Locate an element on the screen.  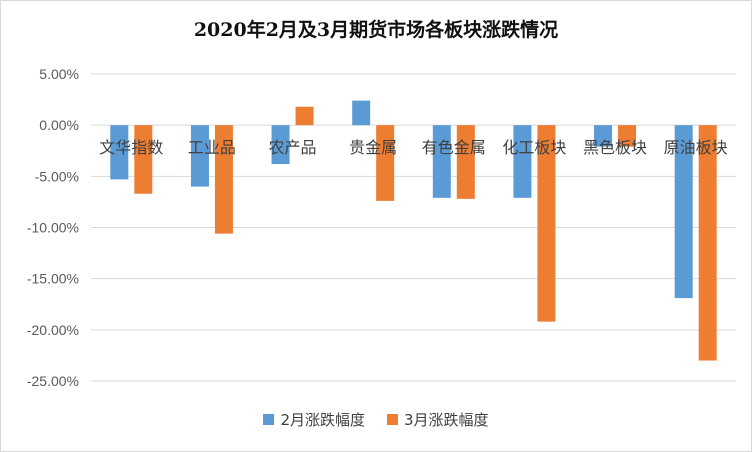
category-label: 文华指数 is located at coordinates (131, 147).